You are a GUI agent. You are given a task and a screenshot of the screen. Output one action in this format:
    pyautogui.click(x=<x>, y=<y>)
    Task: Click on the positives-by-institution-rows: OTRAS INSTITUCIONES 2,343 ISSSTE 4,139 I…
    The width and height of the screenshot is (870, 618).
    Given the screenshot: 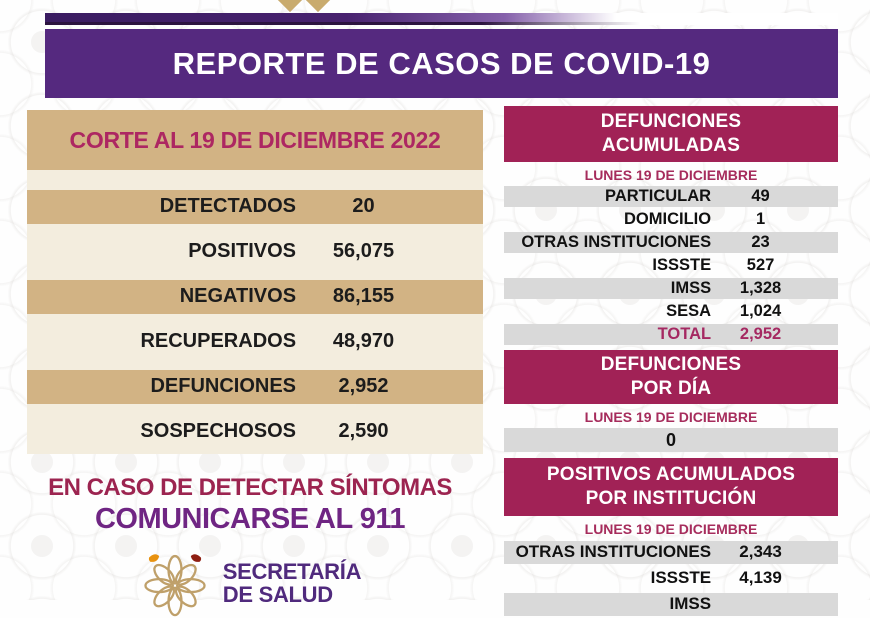 What is the action you would take?
    pyautogui.click(x=671, y=578)
    